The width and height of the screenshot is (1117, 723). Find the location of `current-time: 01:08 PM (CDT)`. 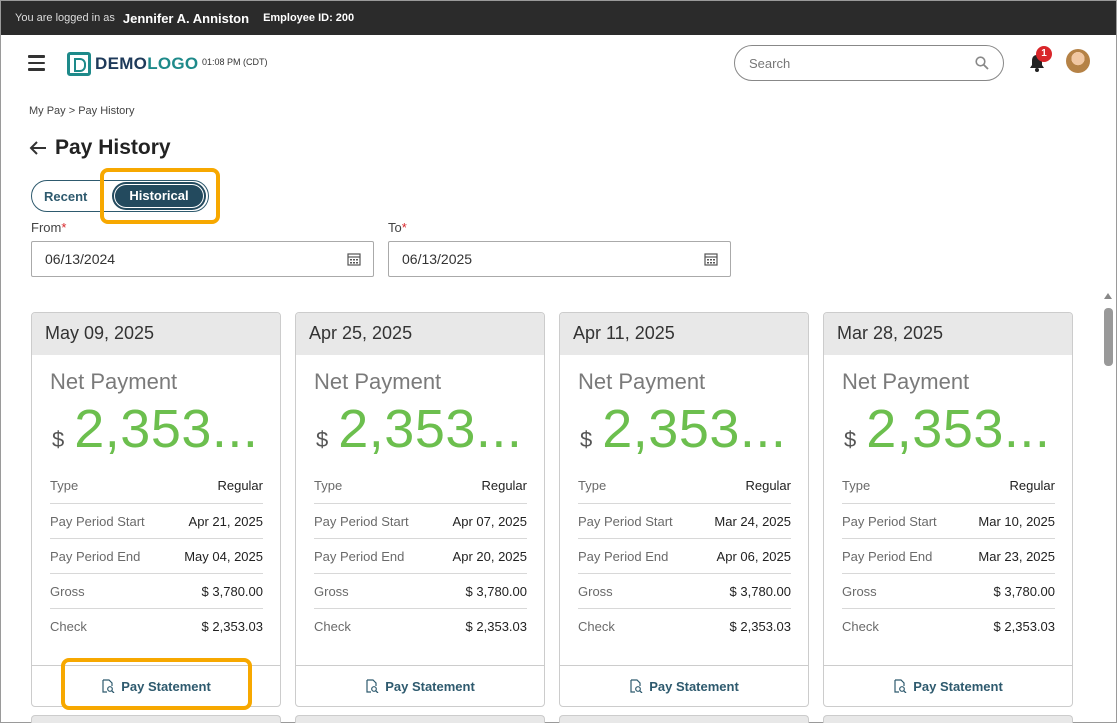

current-time: 01:08 PM (CDT) is located at coordinates (235, 62).